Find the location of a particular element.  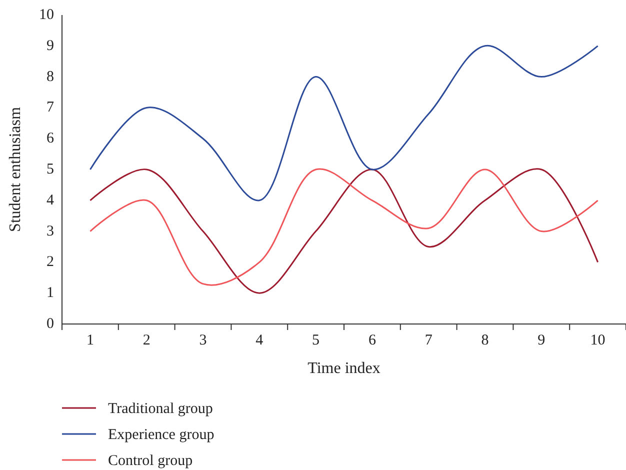

y-tick-label: 10 is located at coordinates (46, 15).